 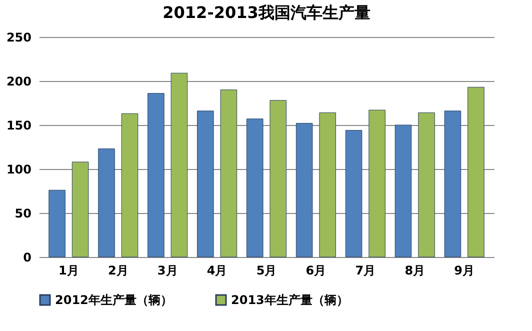 I want to click on y-tick-label: 150, so click(x=19, y=125).